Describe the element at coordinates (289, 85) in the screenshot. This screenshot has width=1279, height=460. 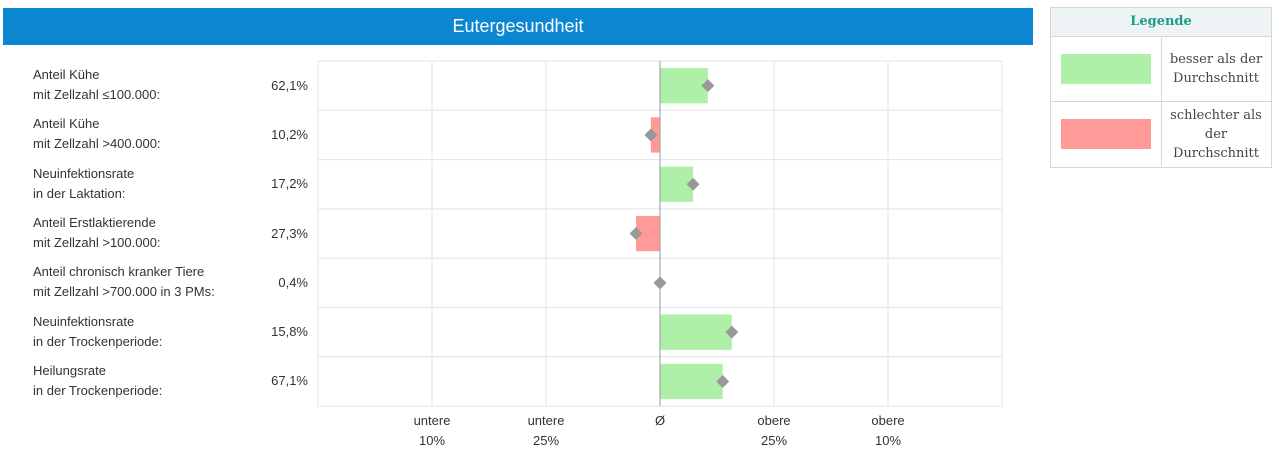
I see `row-value: 62,1%` at that location.